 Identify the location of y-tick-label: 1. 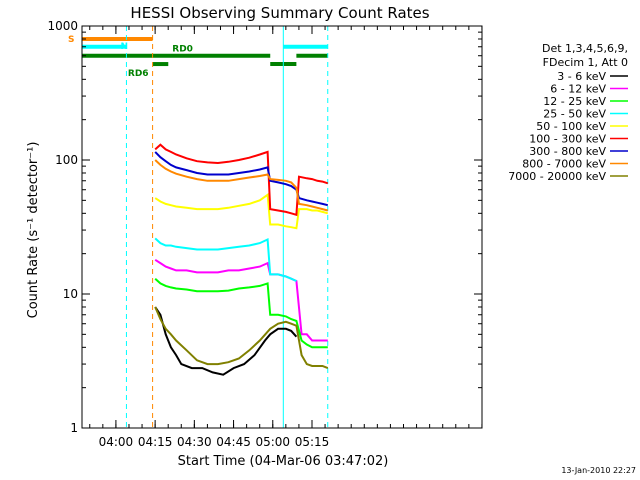
(74, 428).